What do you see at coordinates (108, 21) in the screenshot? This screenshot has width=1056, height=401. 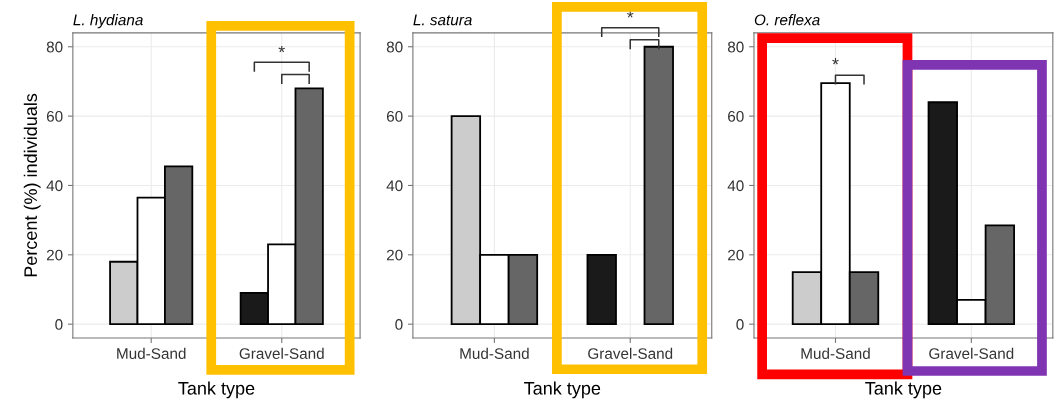 I see `chart-title: L. hydiana` at bounding box center [108, 21].